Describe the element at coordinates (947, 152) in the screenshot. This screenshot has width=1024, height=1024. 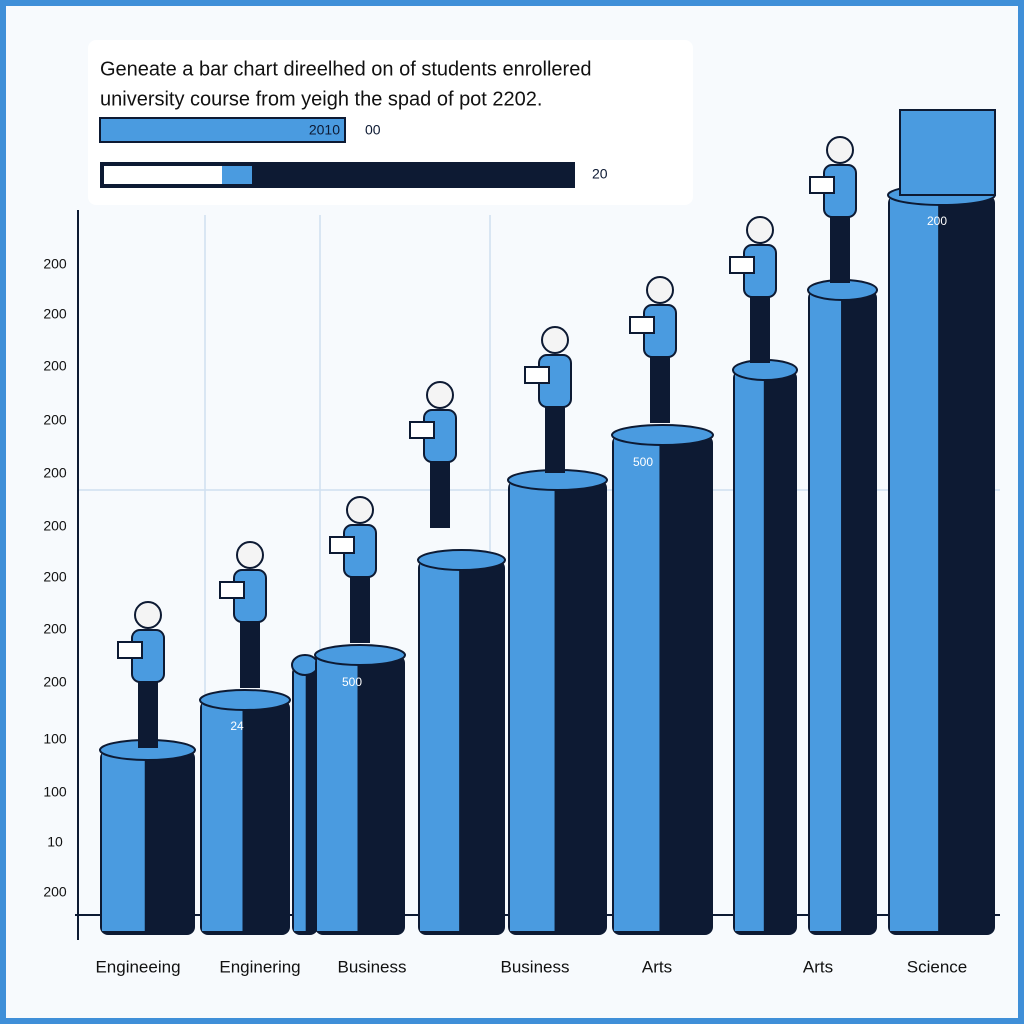
I see `books` at that location.